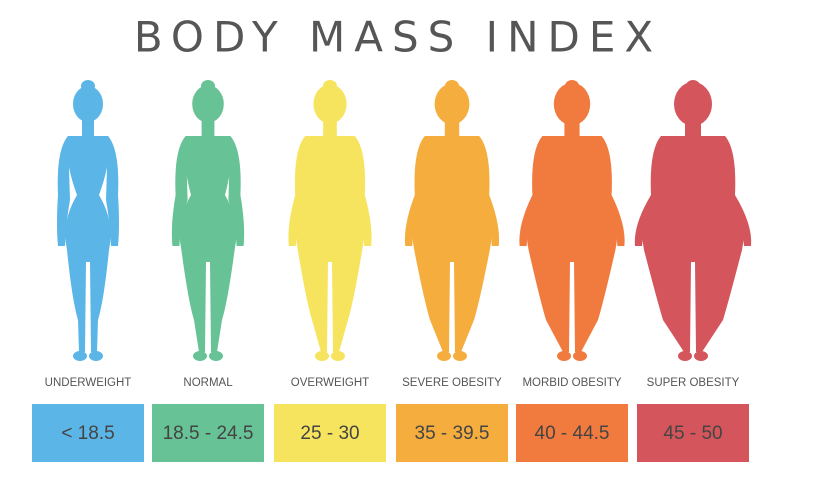 The image size is (820, 486). I want to click on range-label: 25 - 30, so click(329, 433).